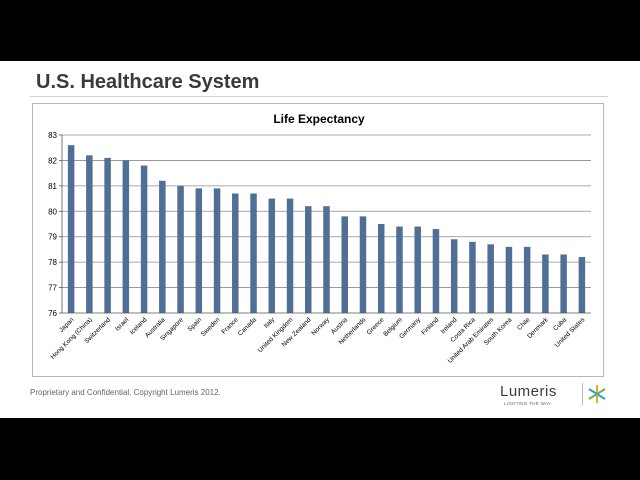 The height and width of the screenshot is (480, 640). What do you see at coordinates (528, 391) in the screenshot?
I see `logo-name: Lumeris` at bounding box center [528, 391].